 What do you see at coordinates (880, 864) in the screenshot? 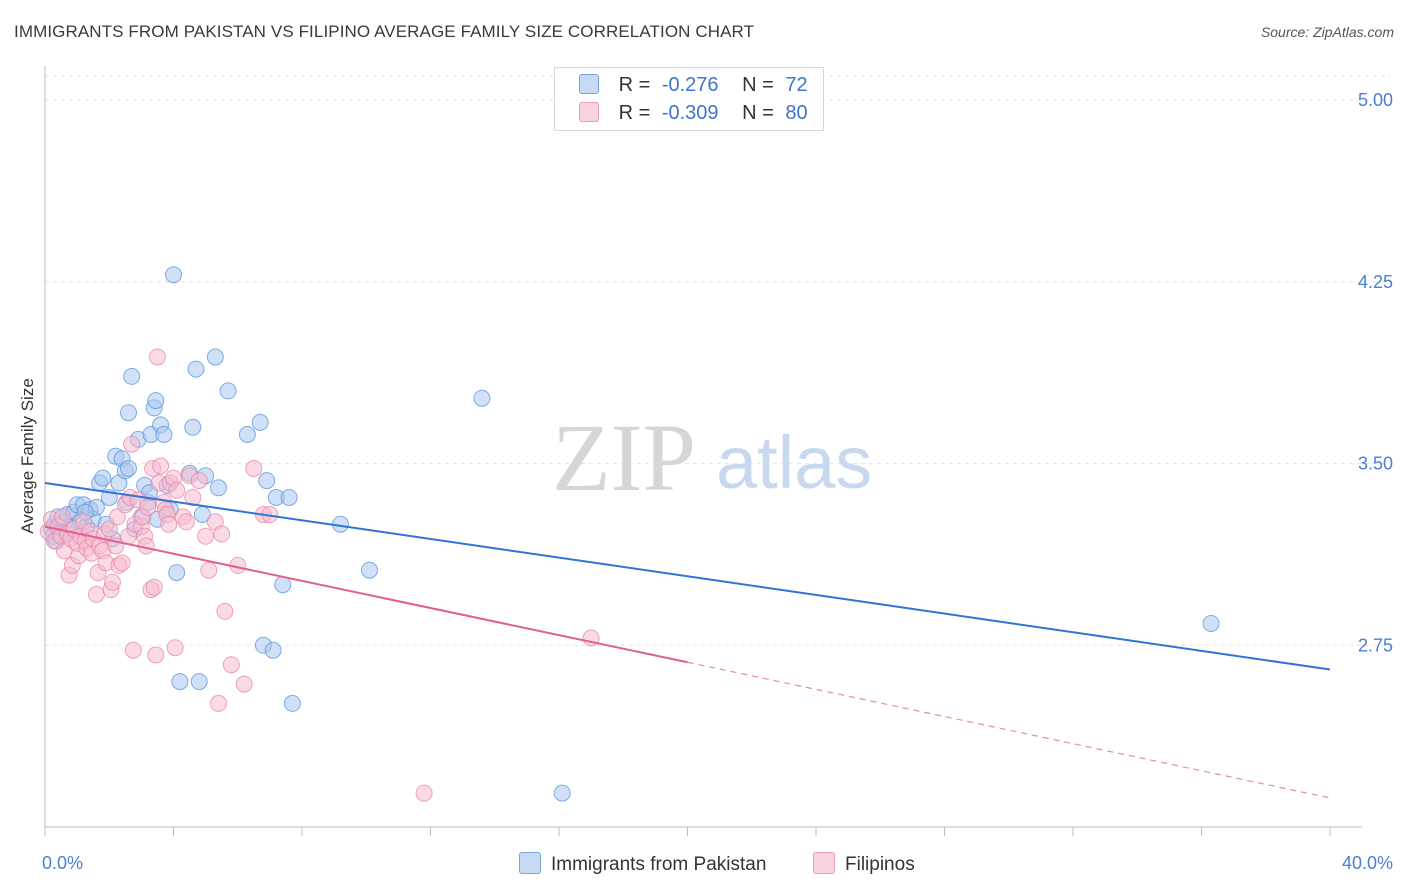
I see `bottom-legend-label-filipinos: Filipinos` at bounding box center [880, 864].